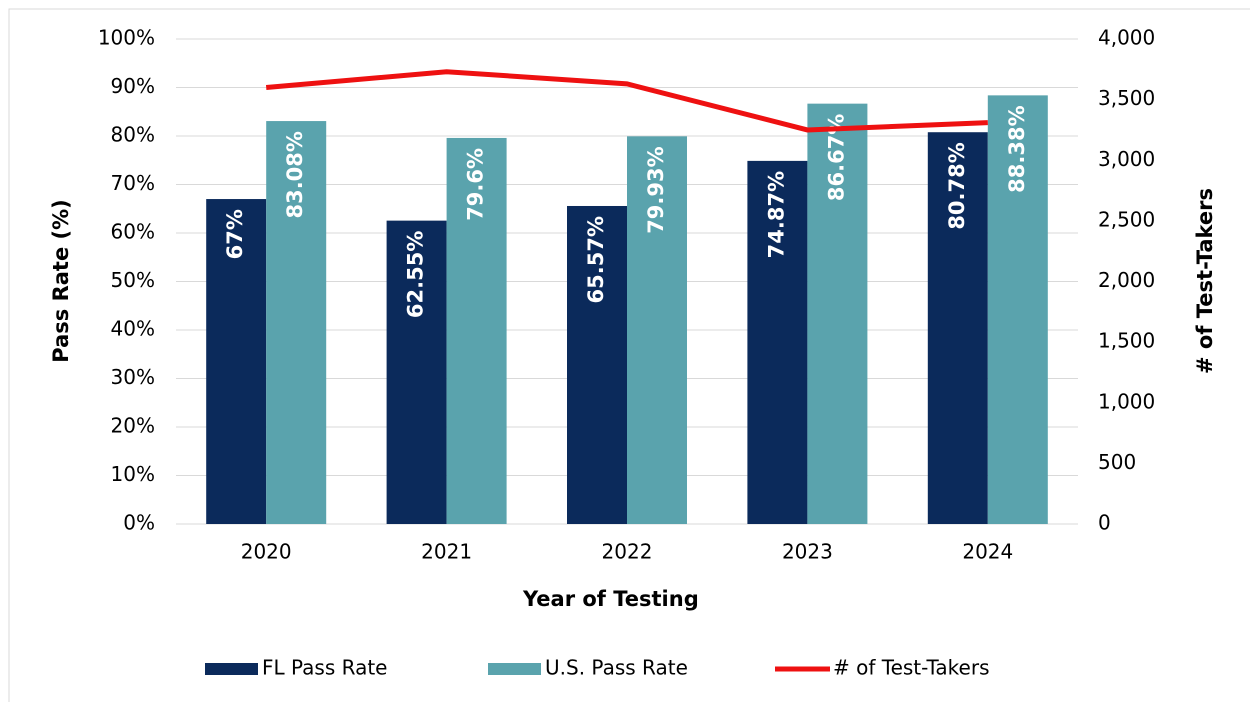  Describe the element at coordinates (139, 523) in the screenshot. I see `y-tick-label: 0%` at that location.